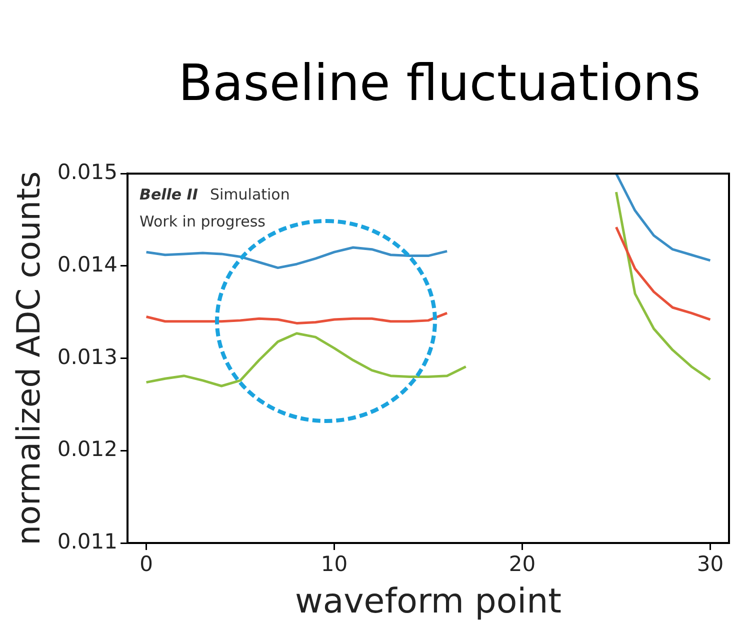  Describe the element at coordinates (169, 194) in the screenshot. I see `annotation: Belle II` at that location.